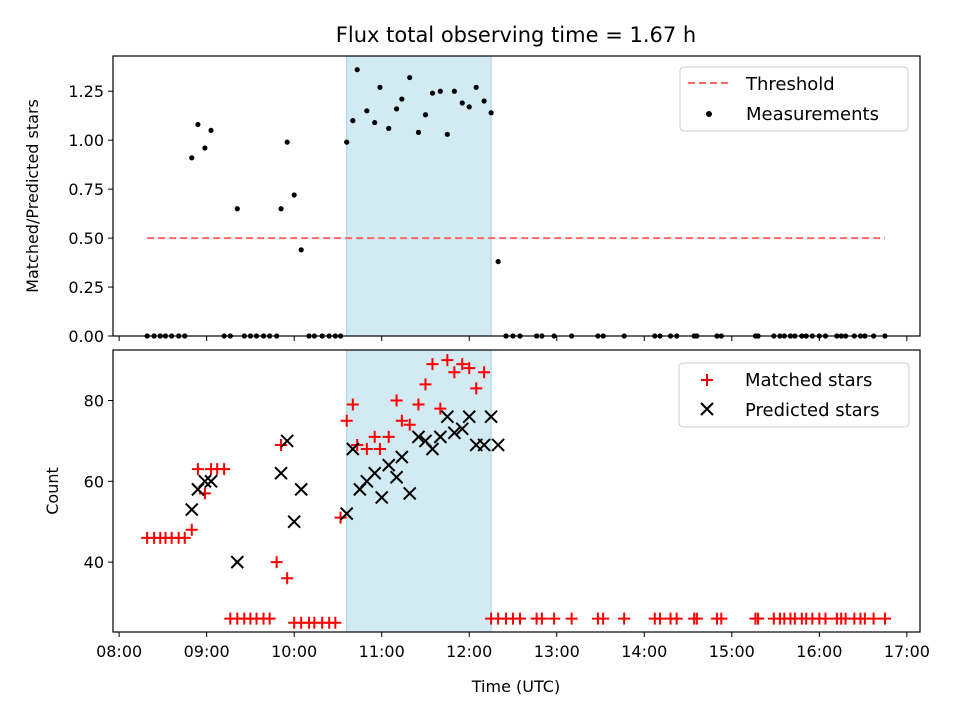  Describe the element at coordinates (644, 651) in the screenshot. I see `x-tick-label: 14:00` at that location.